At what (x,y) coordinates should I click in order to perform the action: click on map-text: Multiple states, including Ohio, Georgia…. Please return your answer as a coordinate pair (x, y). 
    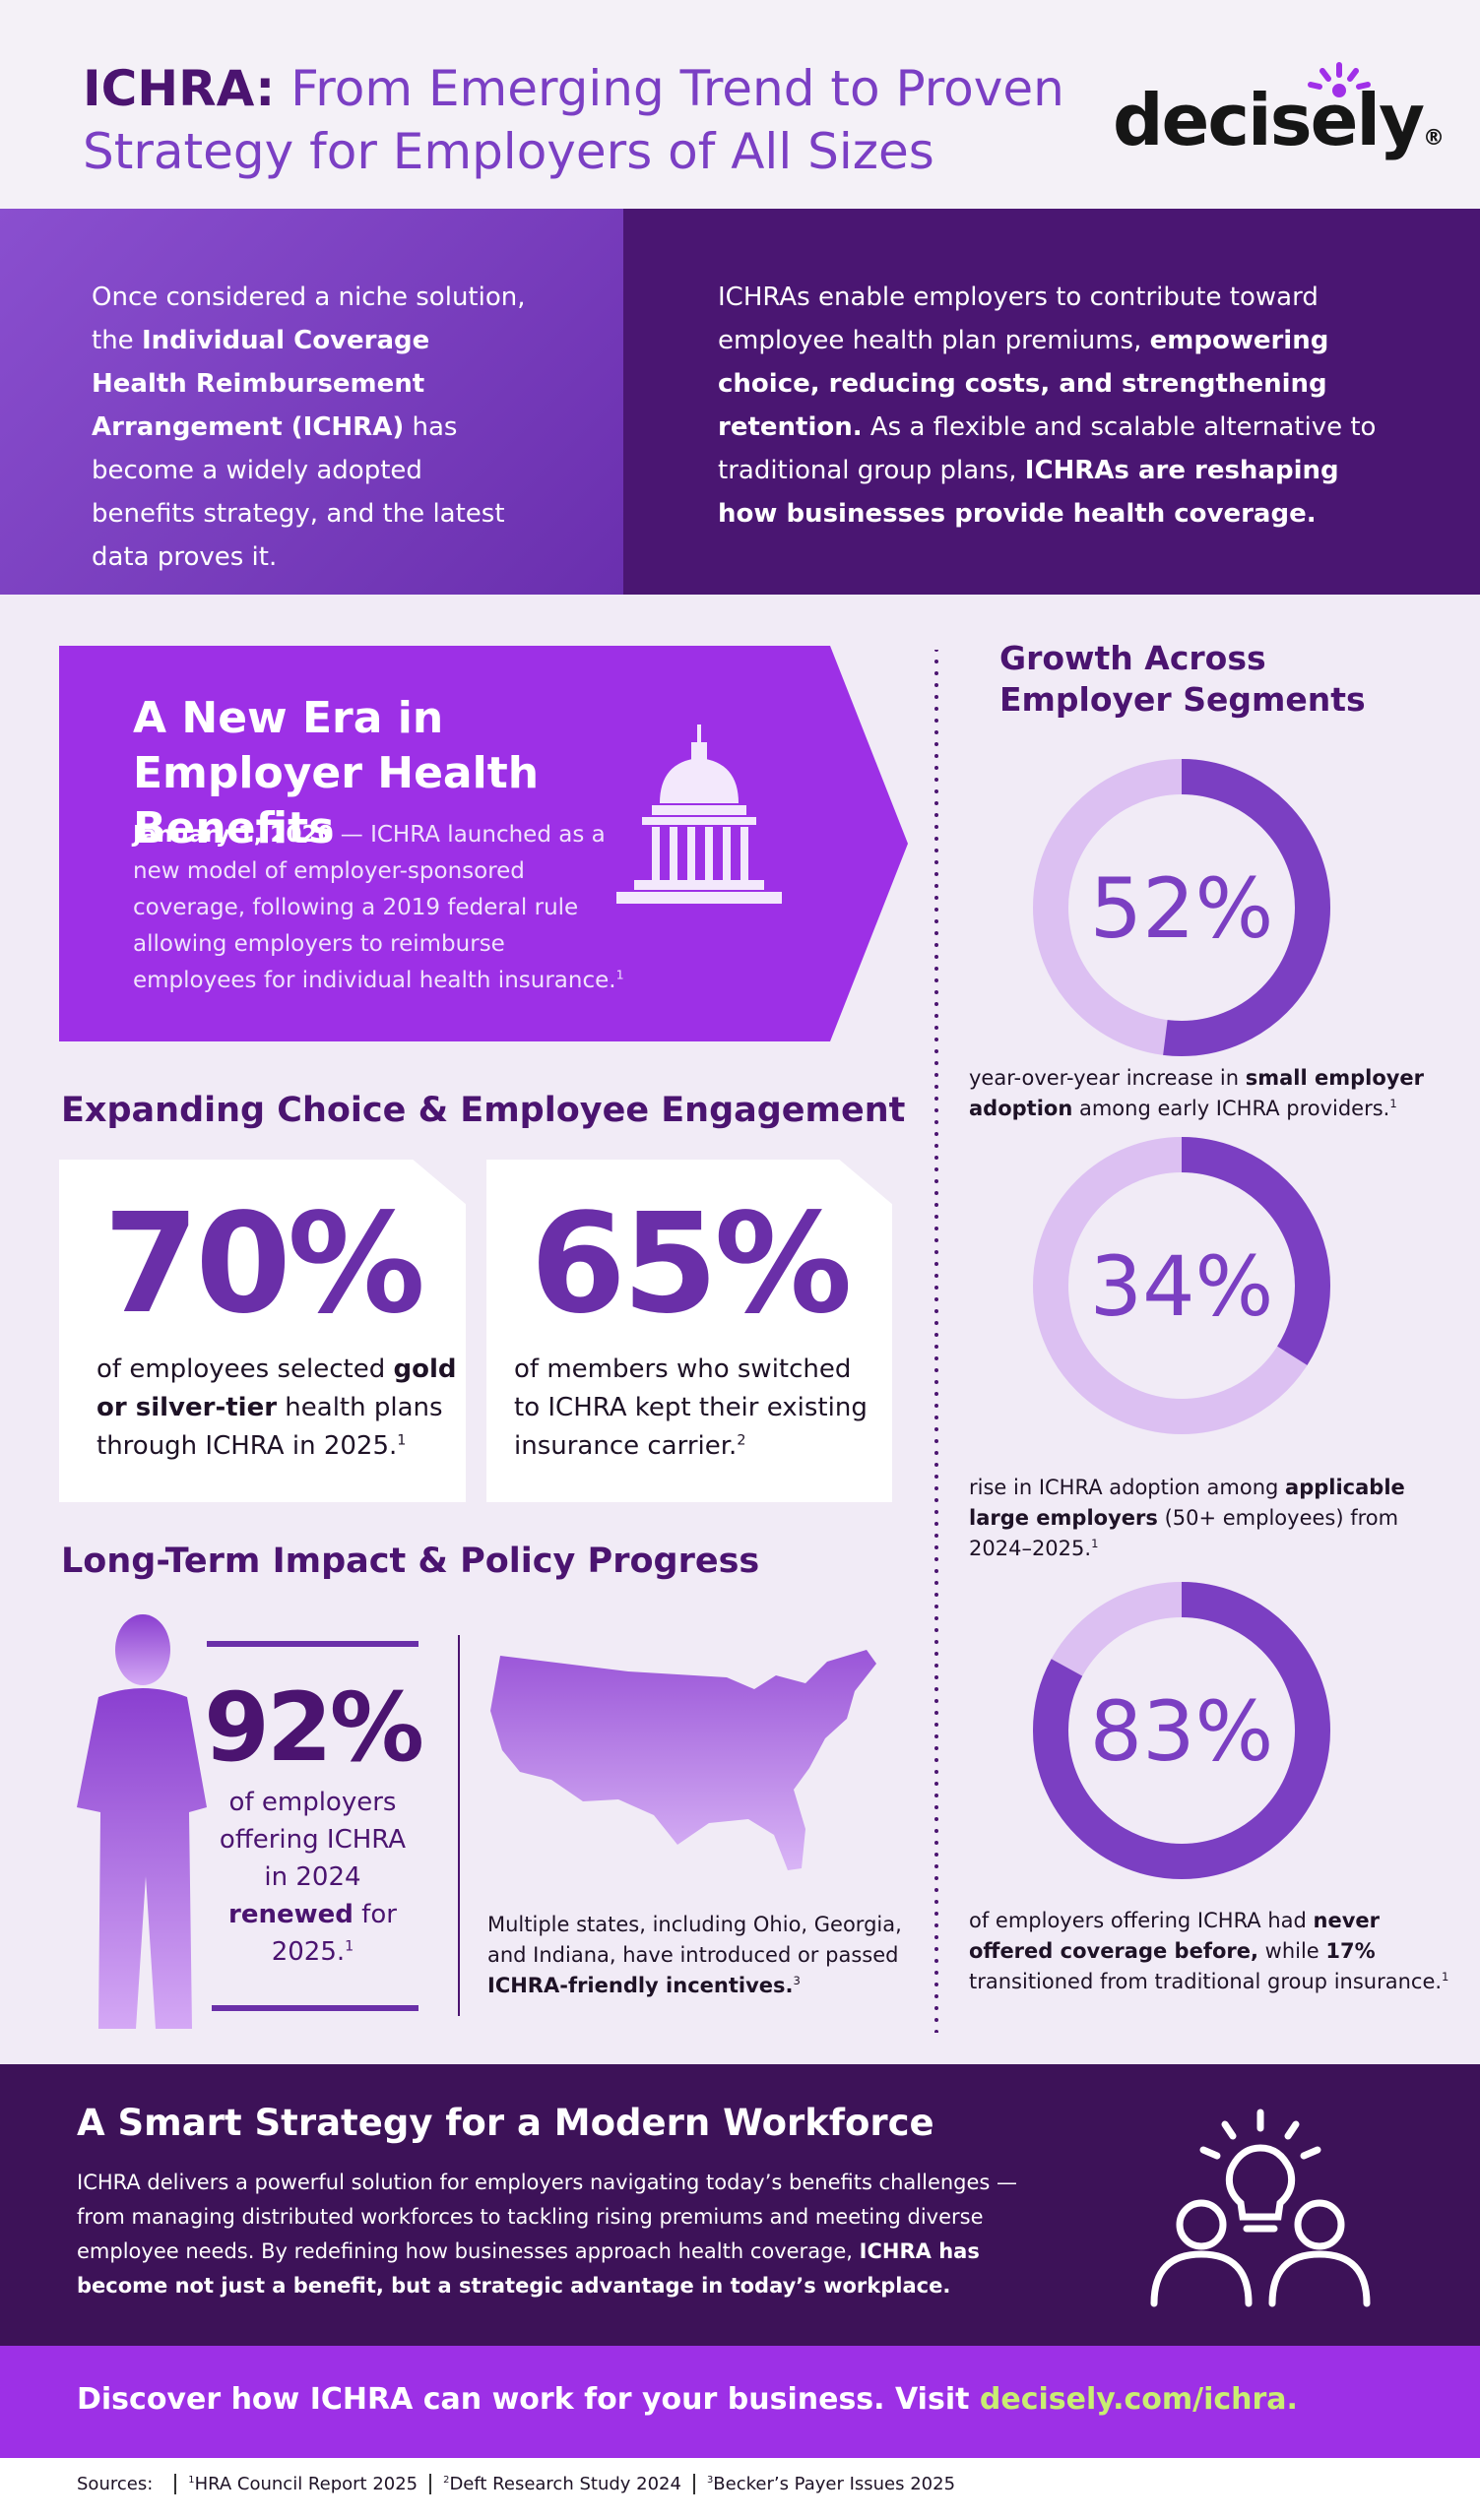
    Looking at the image, I should click on (704, 1955).